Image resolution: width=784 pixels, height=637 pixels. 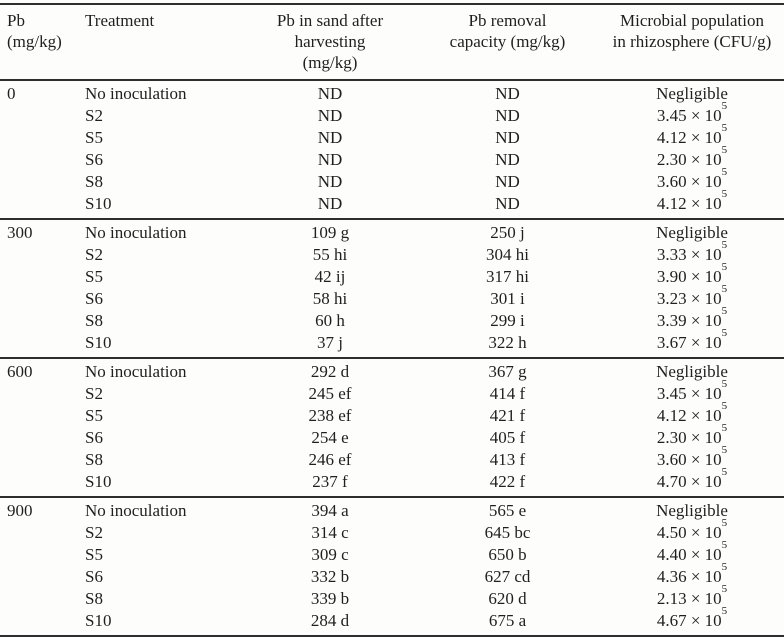 What do you see at coordinates (689, 254) in the screenshot?
I see `microbial-base: 3.33 × 10` at bounding box center [689, 254].